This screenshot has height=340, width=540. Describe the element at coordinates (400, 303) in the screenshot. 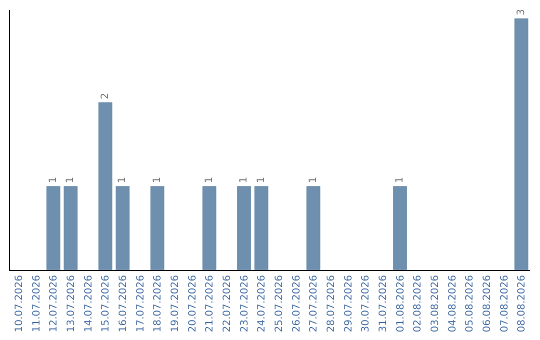

I see `x-tick-label: 01.08.2026` at that location.